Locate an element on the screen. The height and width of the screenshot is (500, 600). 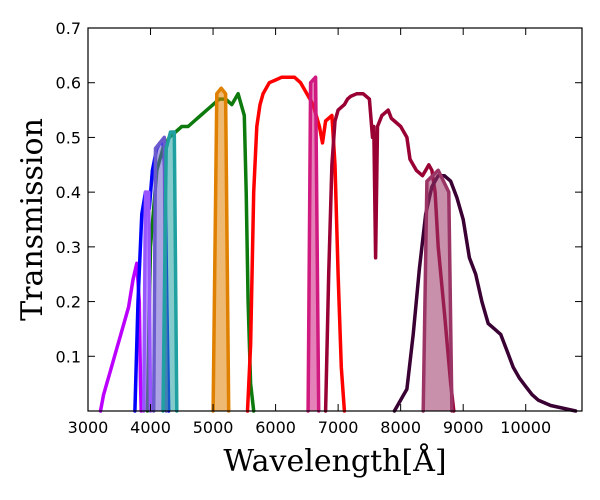
y-tick-label: 0.2 is located at coordinates (68, 302).